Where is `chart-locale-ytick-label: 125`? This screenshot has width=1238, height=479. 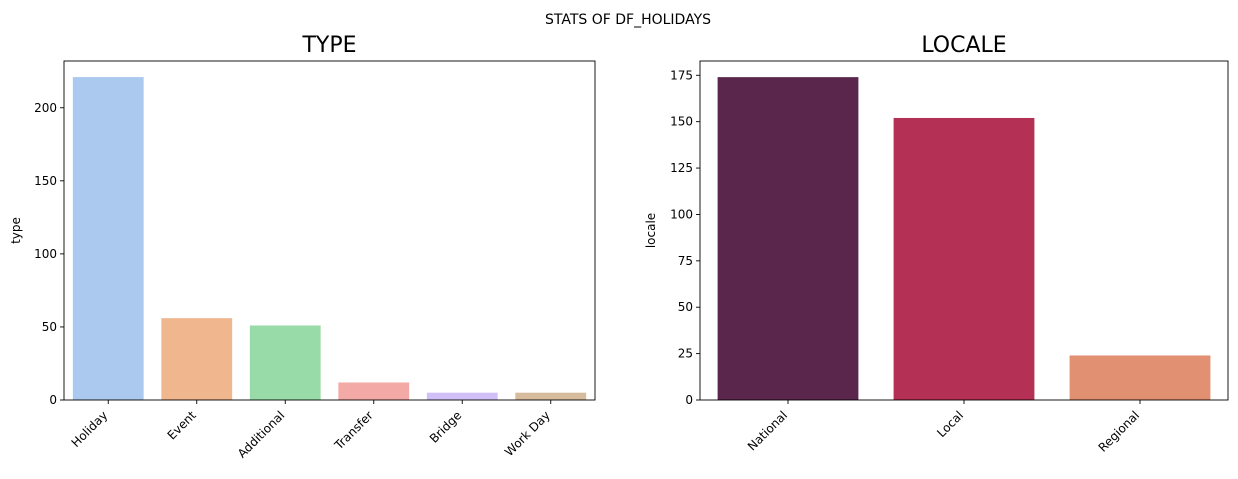 chart-locale-ytick-label: 125 is located at coordinates (681, 168).